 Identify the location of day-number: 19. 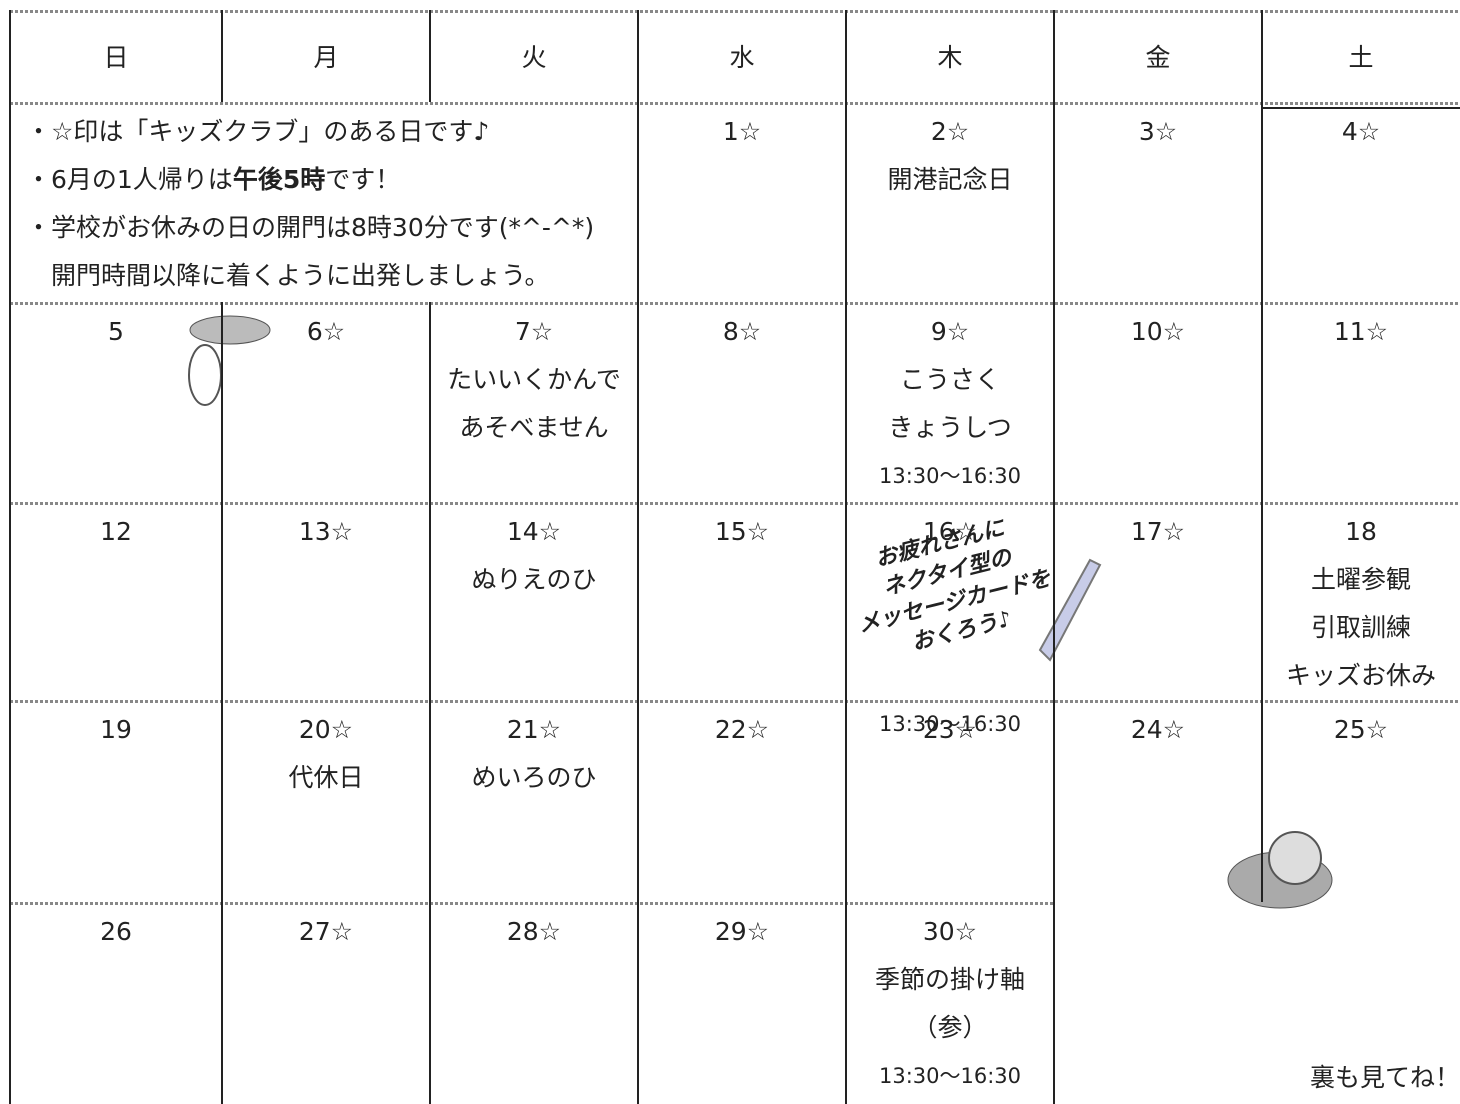
(116, 729).